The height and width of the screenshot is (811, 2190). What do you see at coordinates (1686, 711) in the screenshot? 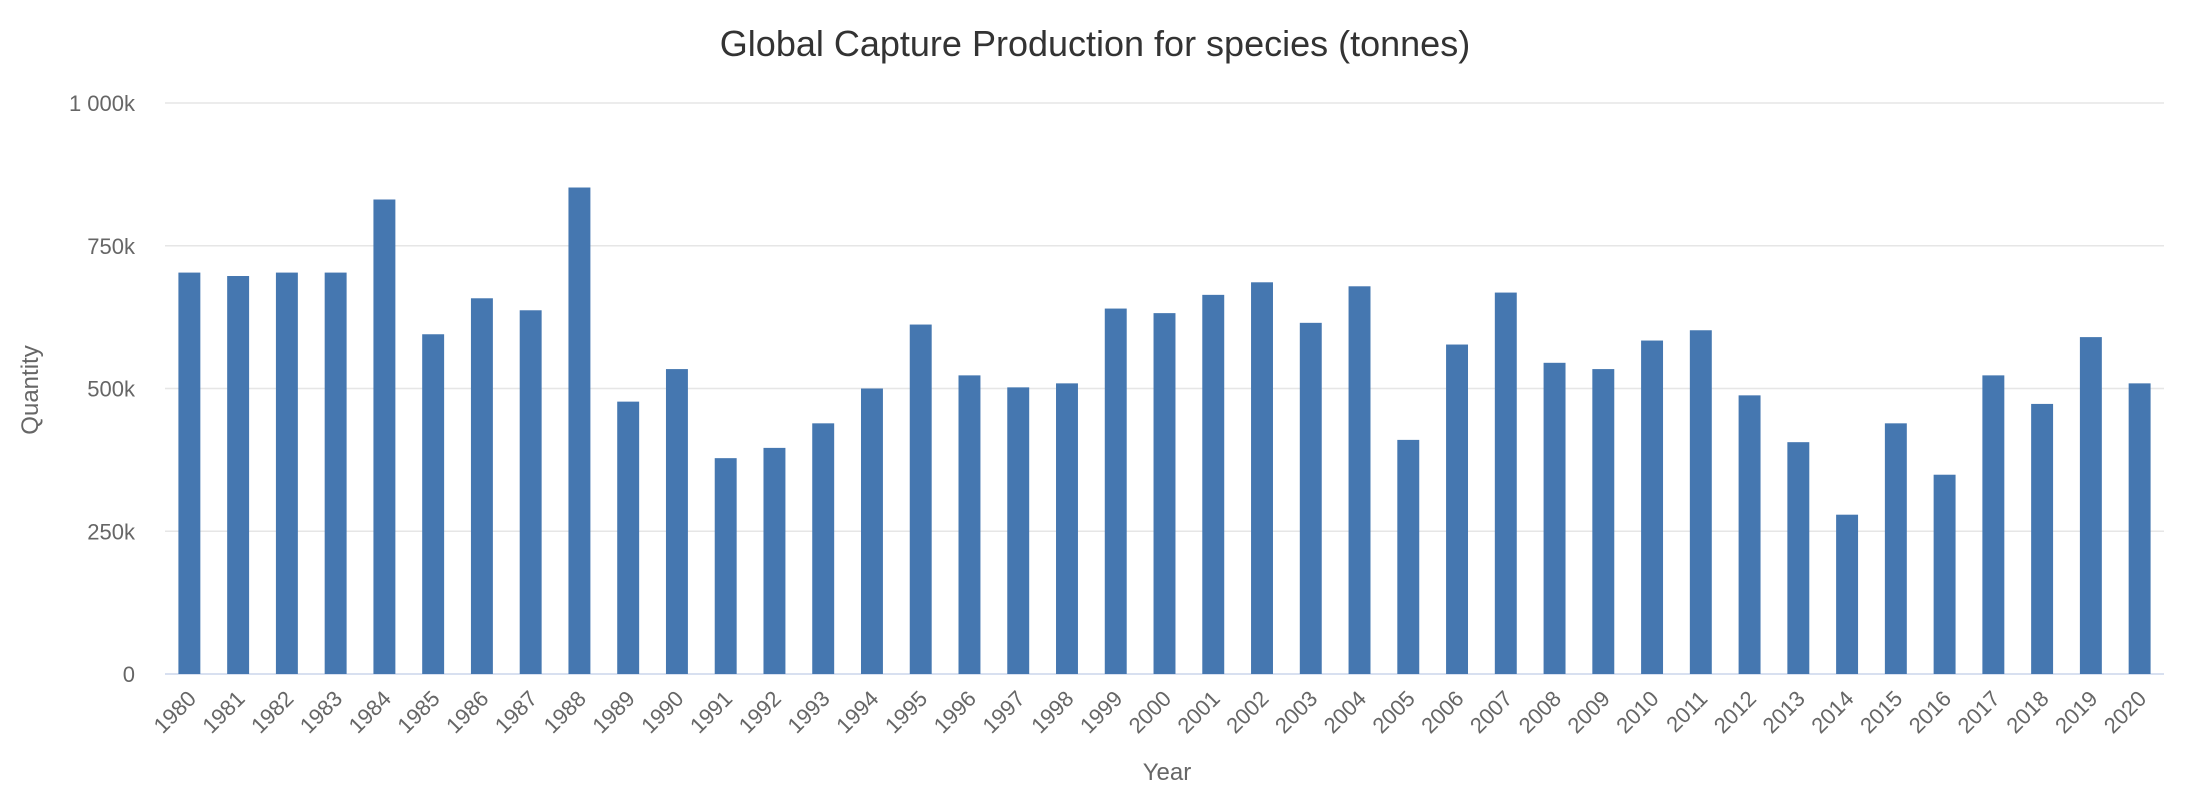
I see `x-tick-label: 2011` at bounding box center [1686, 711].